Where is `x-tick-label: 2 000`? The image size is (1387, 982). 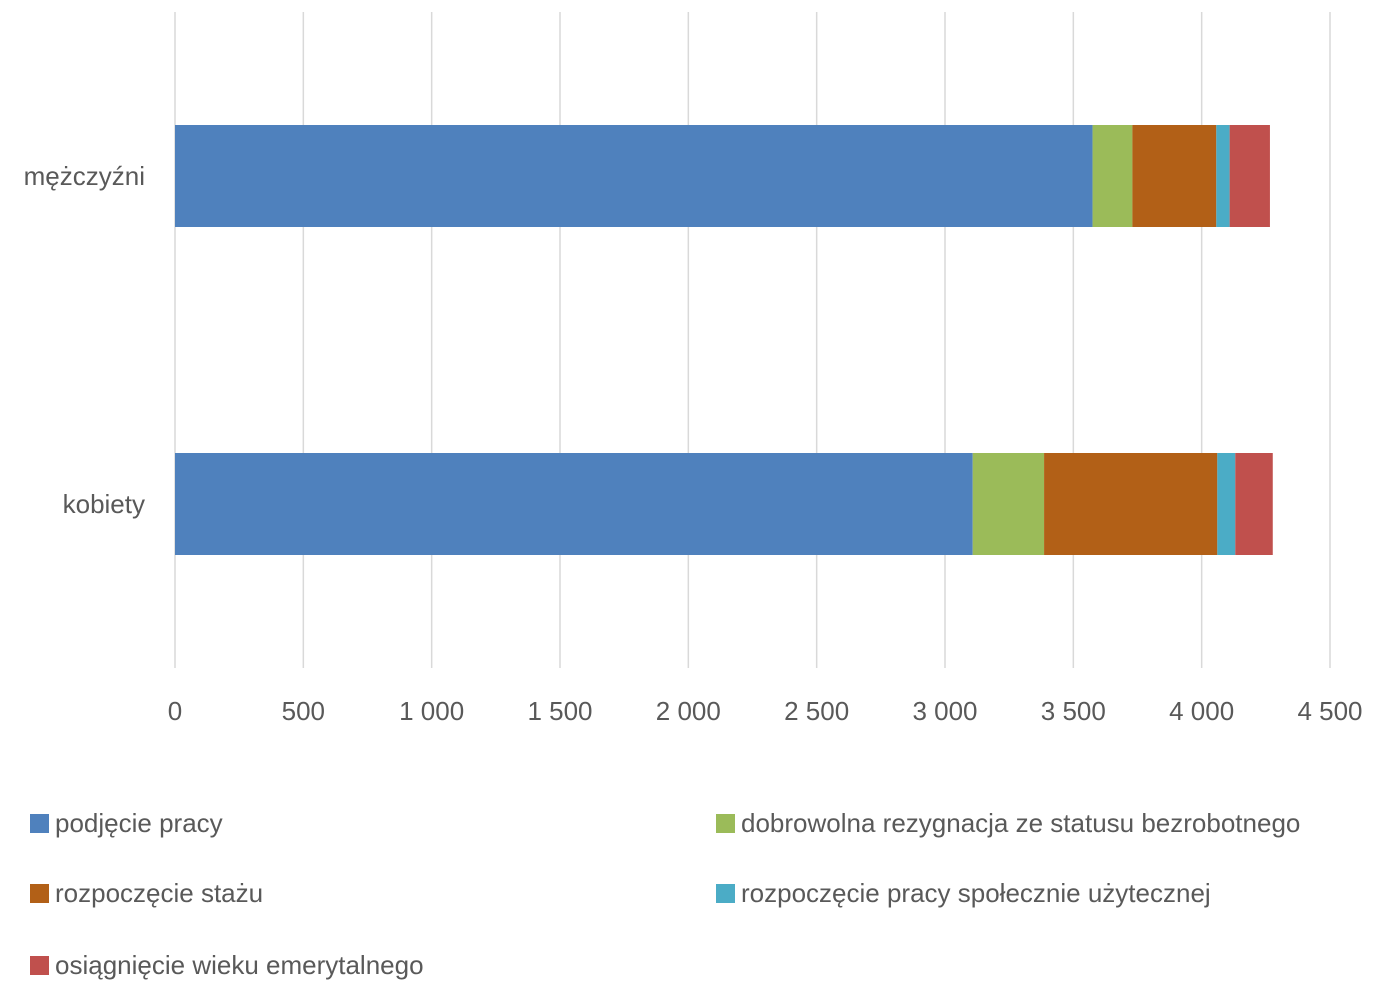
x-tick-label: 2 000 is located at coordinates (688, 711).